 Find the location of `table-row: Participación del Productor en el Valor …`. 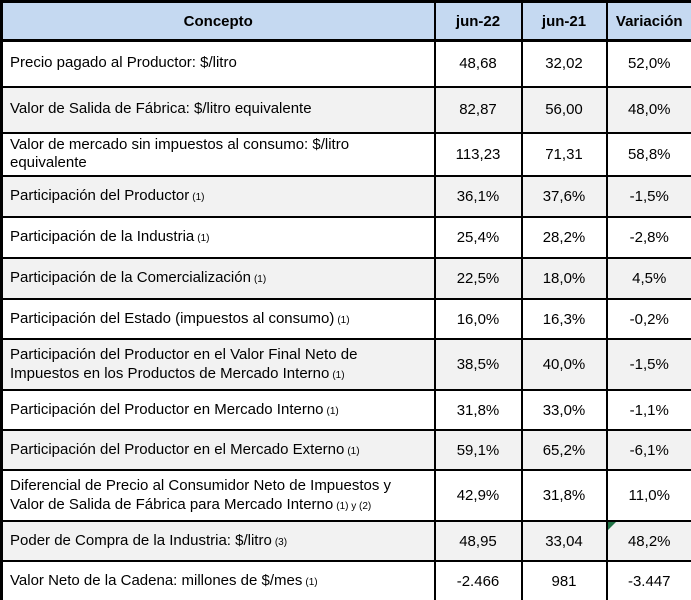

table-row: Participación del Productor en el Valor … is located at coordinates (345, 364).